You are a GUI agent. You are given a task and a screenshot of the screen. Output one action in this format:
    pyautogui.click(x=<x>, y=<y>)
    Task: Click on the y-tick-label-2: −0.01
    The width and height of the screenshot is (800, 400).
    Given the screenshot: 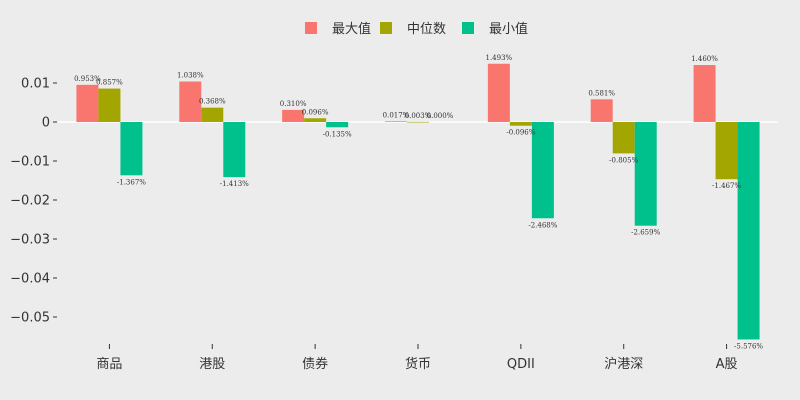 What is the action you would take?
    pyautogui.click(x=30, y=162)
    